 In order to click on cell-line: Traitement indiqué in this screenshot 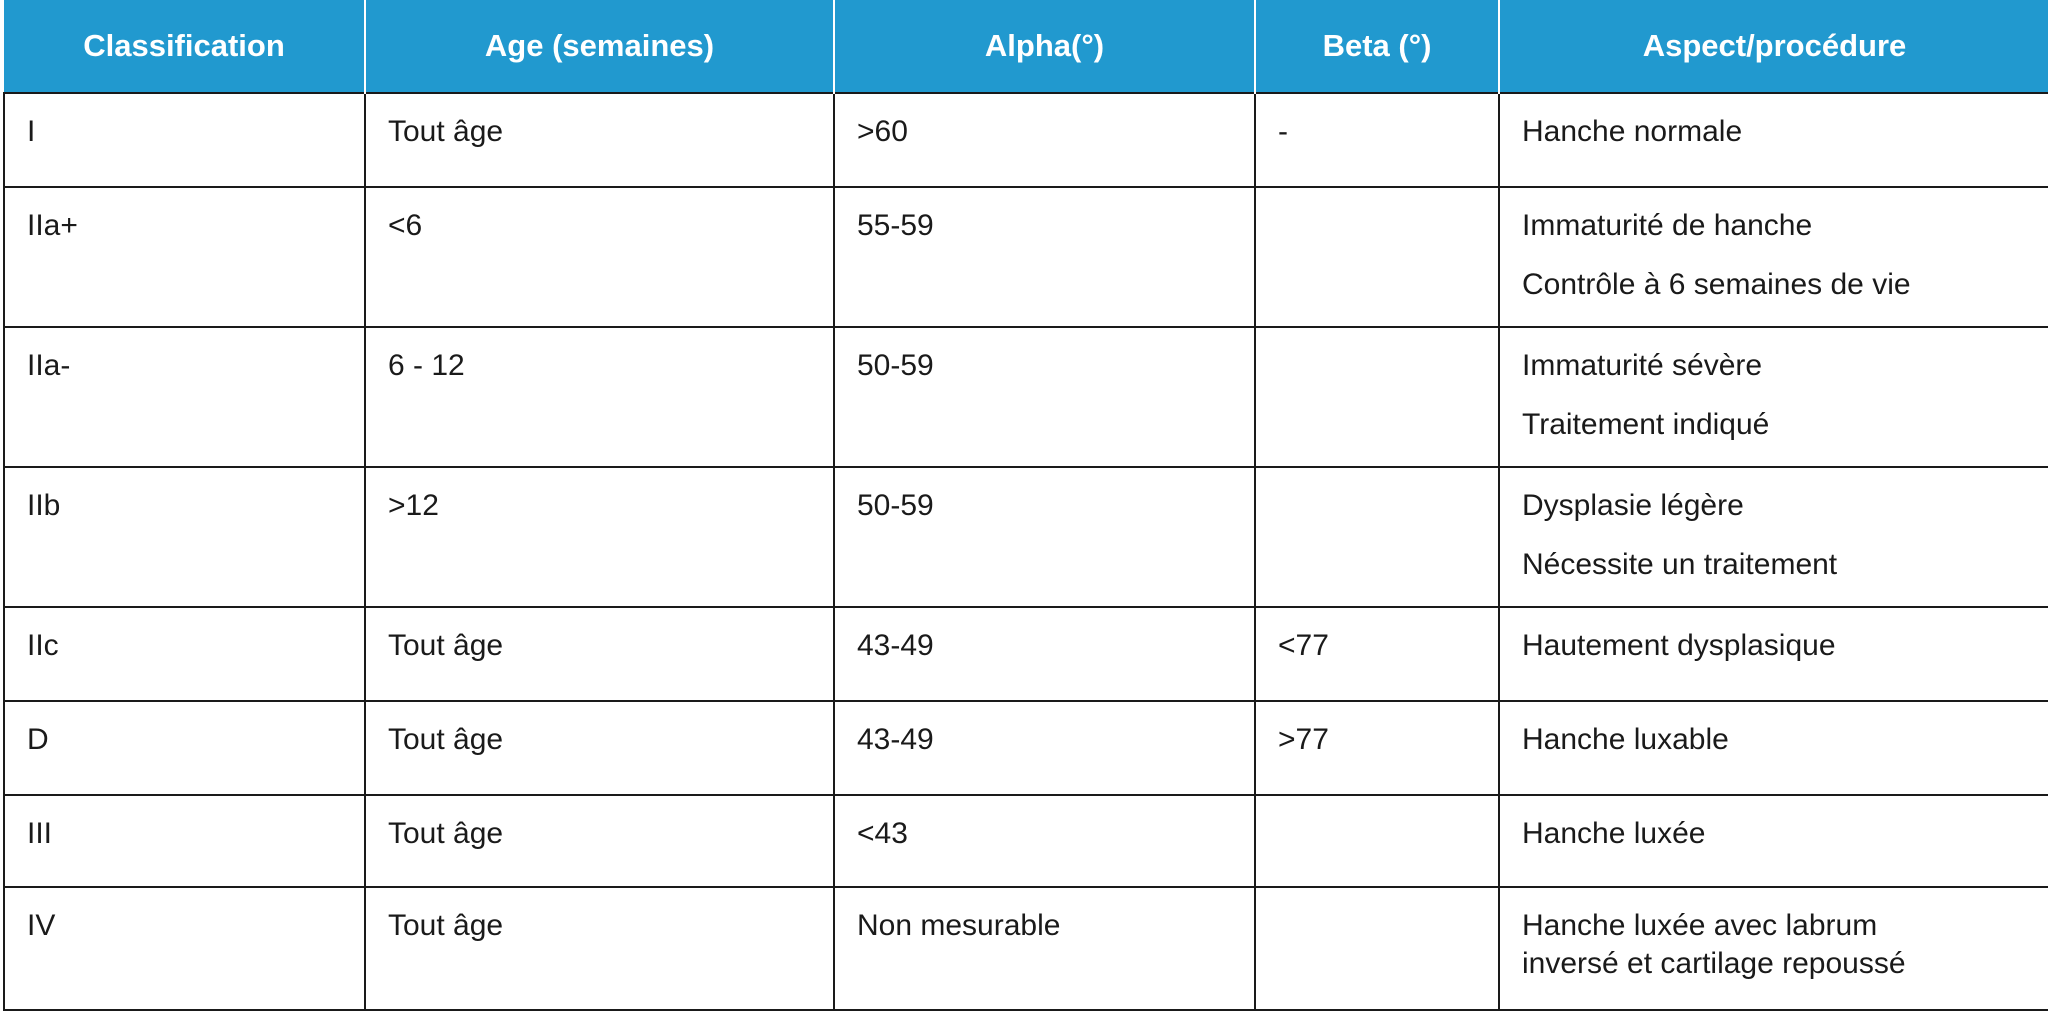, I will do `click(1646, 424)`.